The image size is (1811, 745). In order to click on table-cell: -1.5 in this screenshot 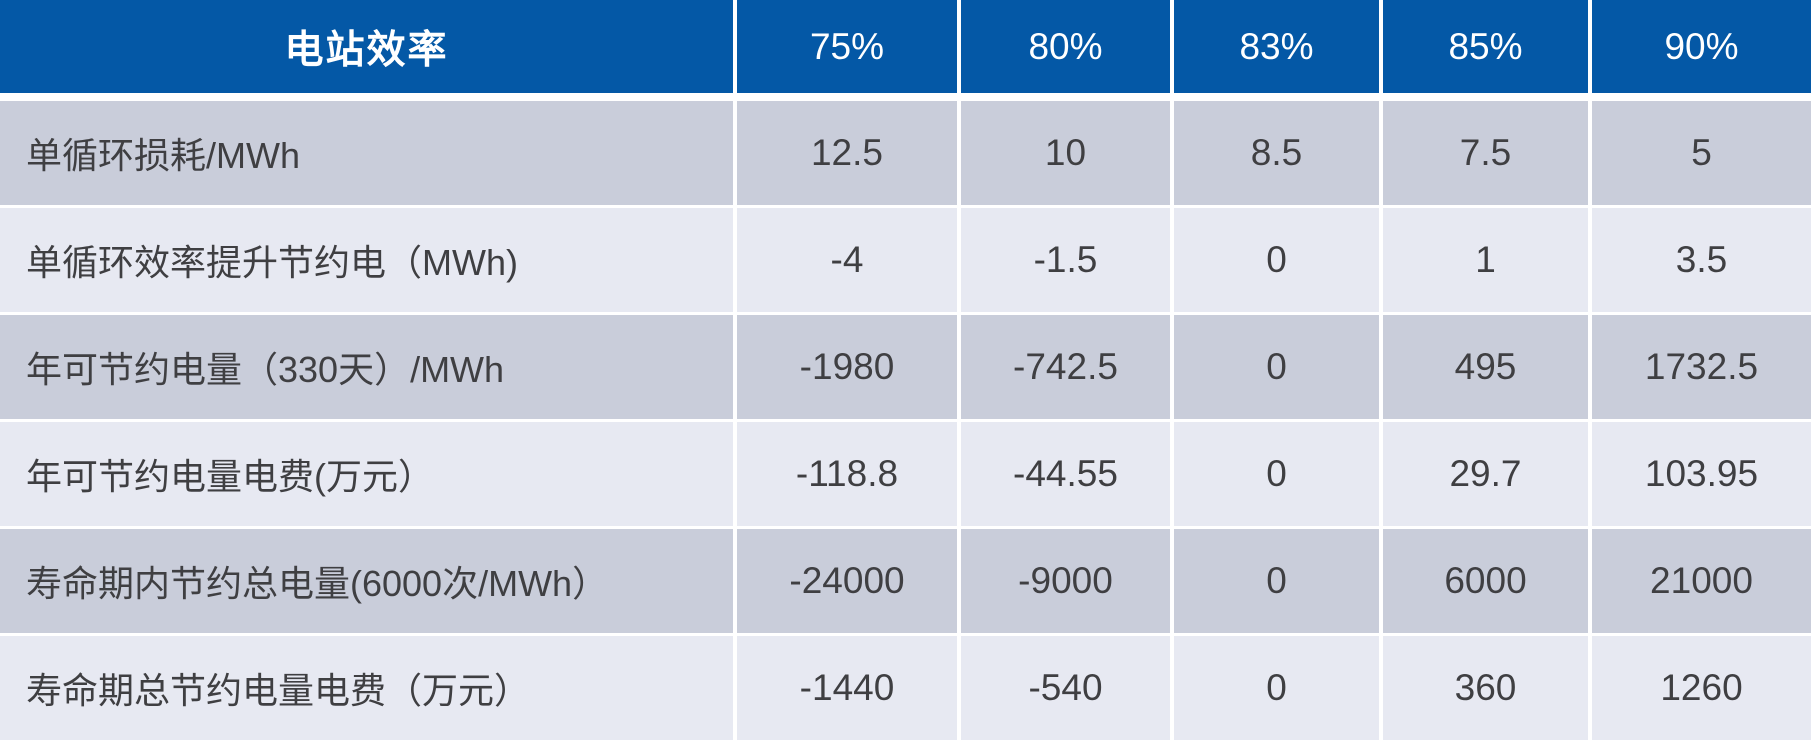, I will do `click(1065, 260)`.